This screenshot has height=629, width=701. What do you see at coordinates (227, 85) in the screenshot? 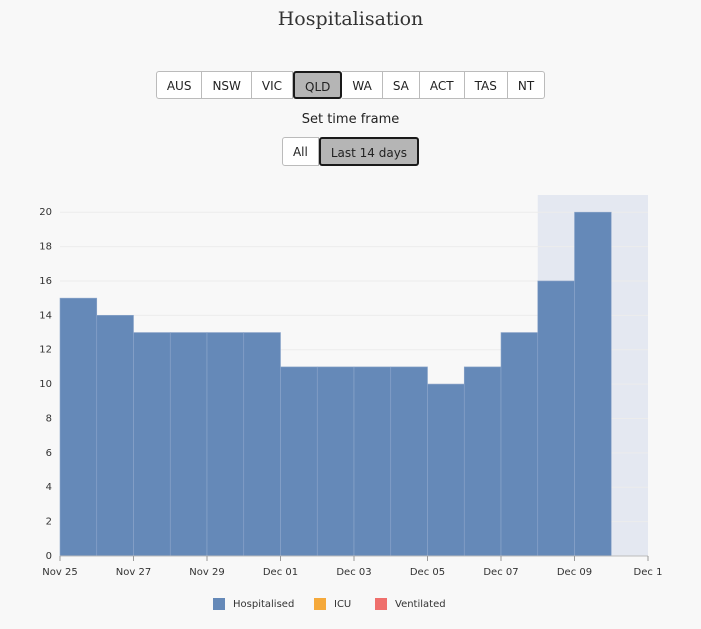
I see `option-button: NSW` at bounding box center [227, 85].